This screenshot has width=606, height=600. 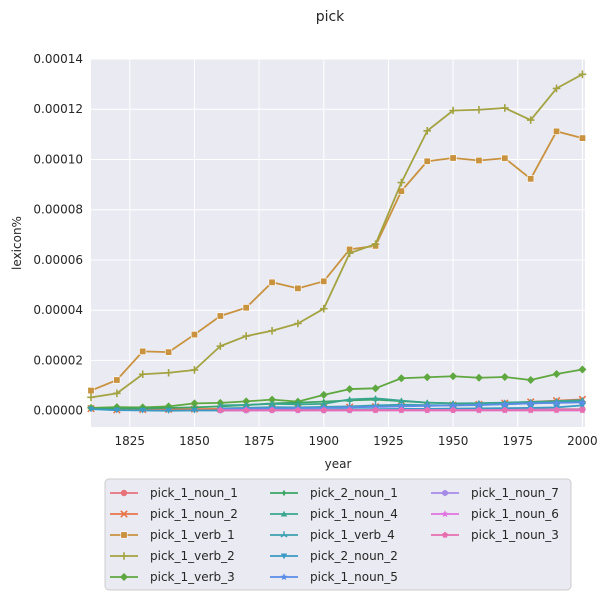 I want to click on legend-label: pick_1_noun_1, so click(x=194, y=493).